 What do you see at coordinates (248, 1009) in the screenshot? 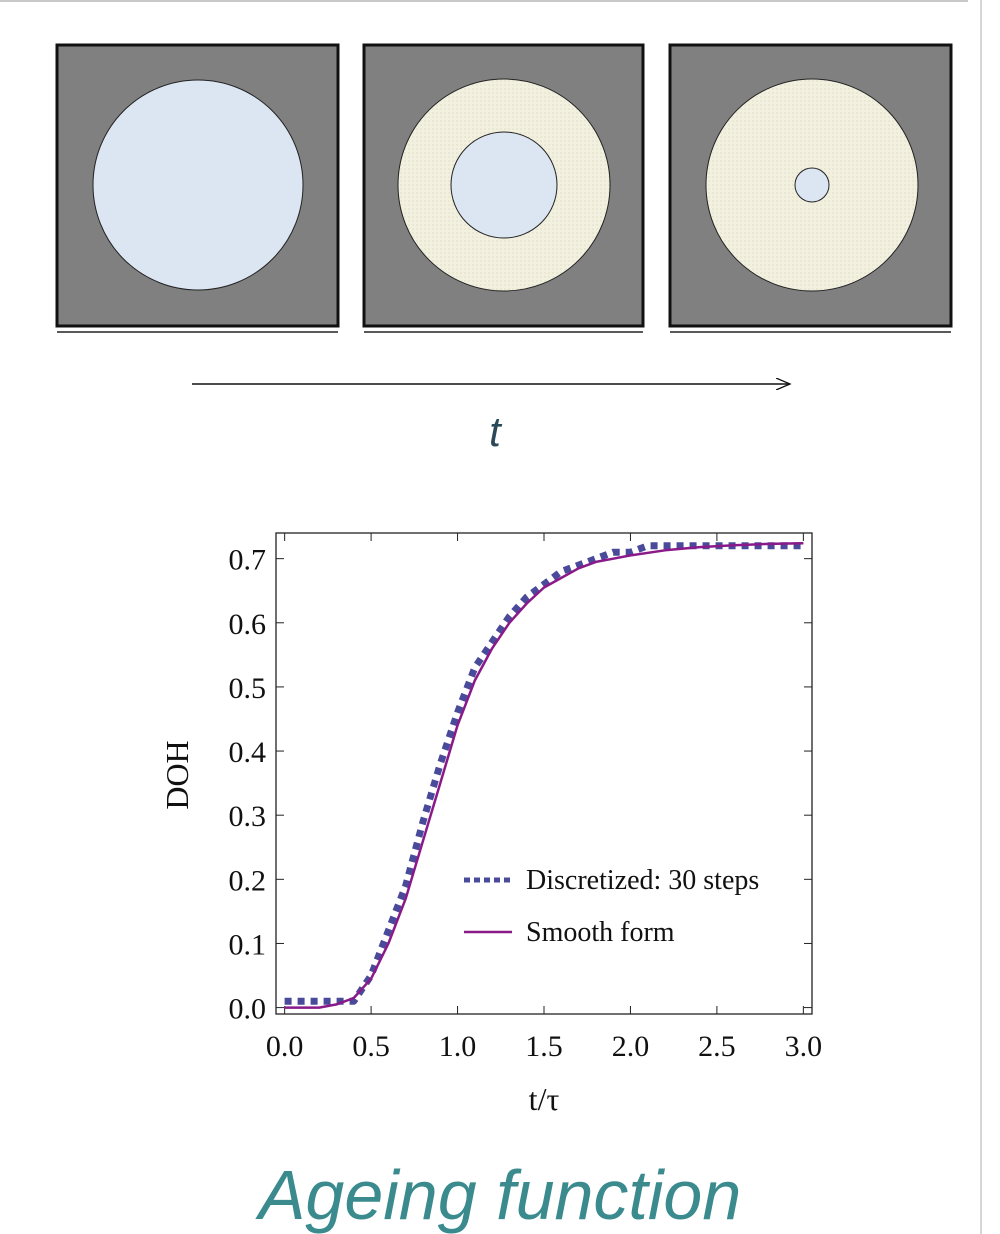
I see `y-tick-label: 0.0` at bounding box center [248, 1009].